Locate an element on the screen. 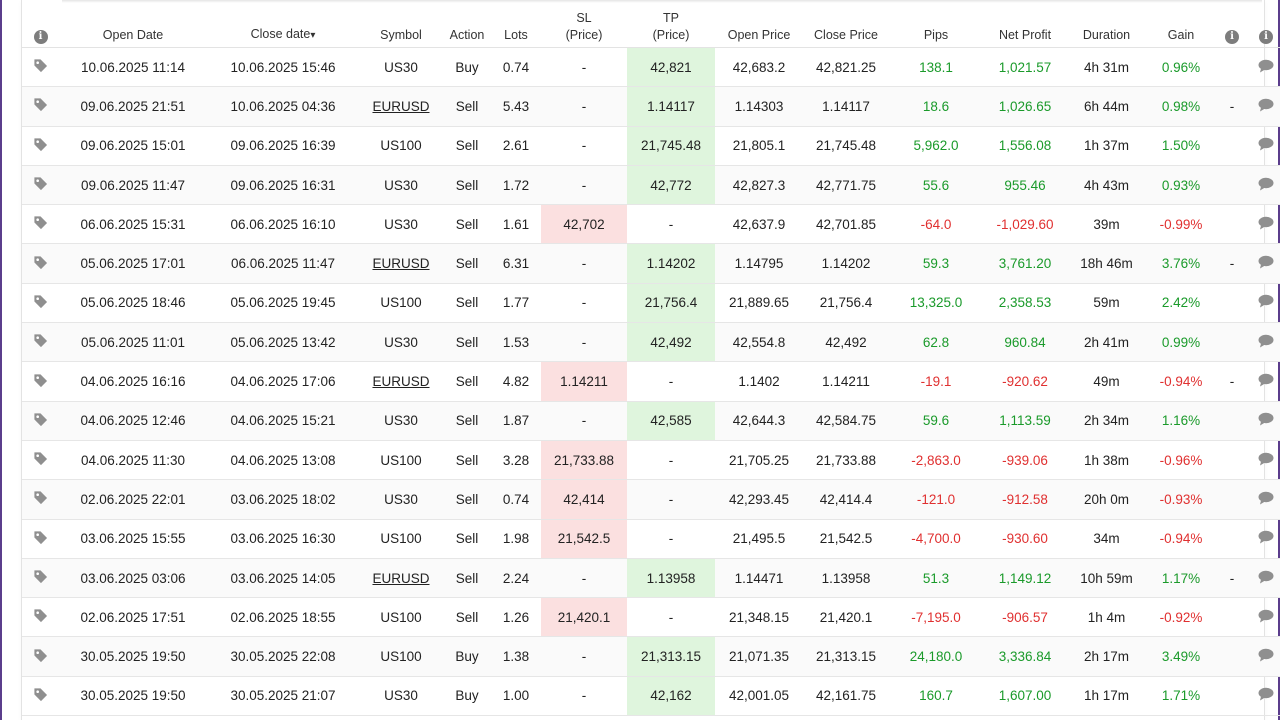  close-date-header: Close date▾ is located at coordinates (283, 24).